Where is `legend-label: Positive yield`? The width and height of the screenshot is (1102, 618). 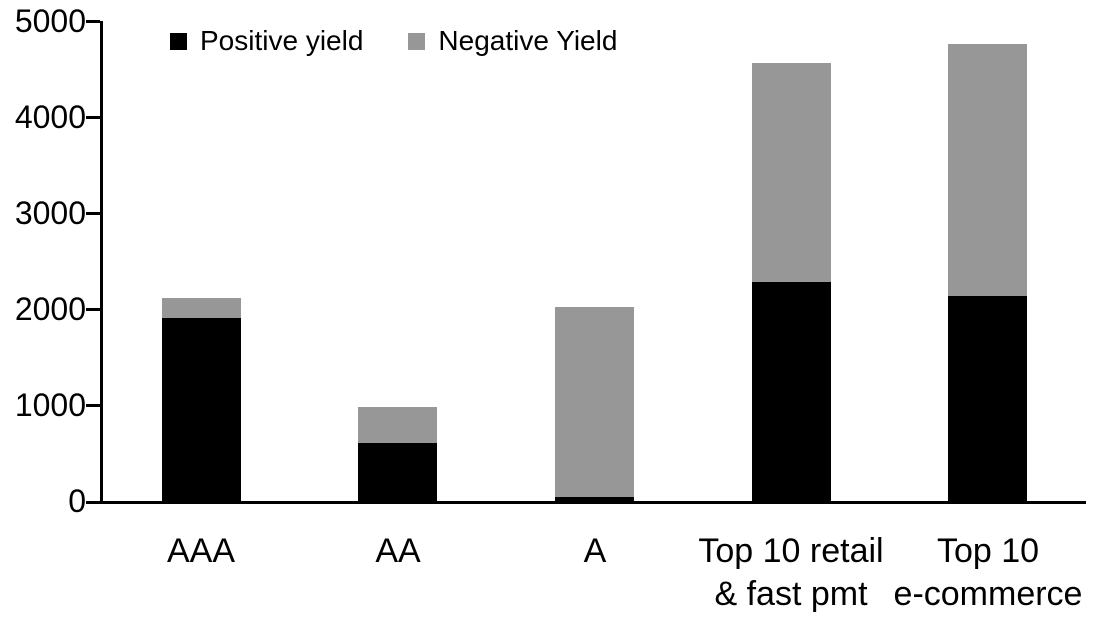
legend-label: Positive yield is located at coordinates (282, 40).